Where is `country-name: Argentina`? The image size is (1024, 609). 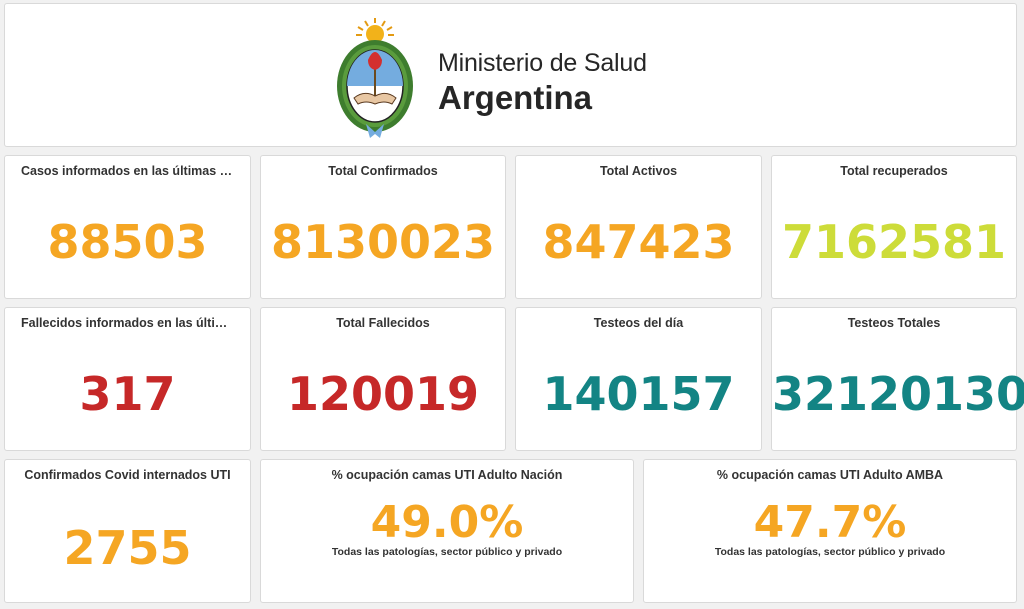
country-name: Argentina is located at coordinates (515, 97).